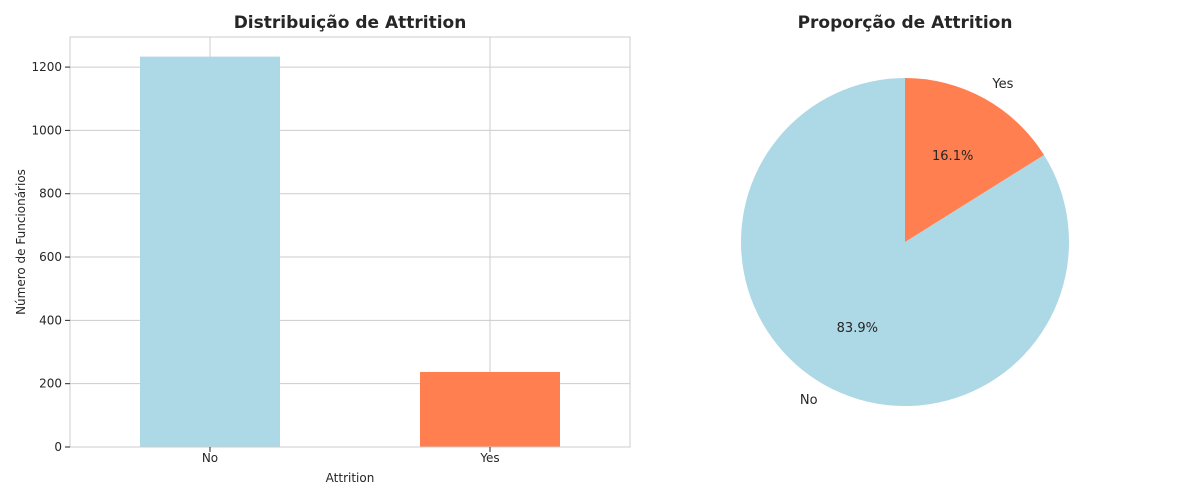  I want to click on bar-yes, so click(490, 409).